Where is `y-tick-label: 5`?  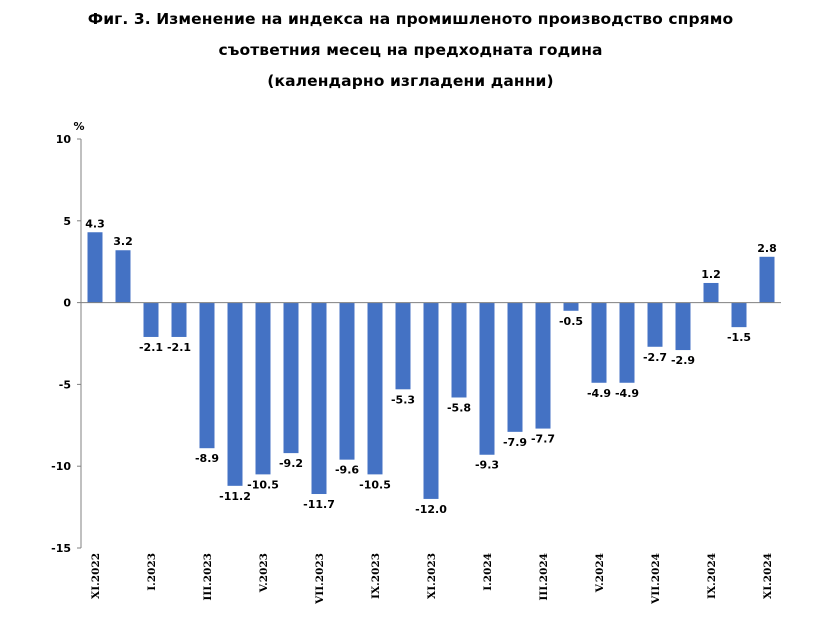
y-tick-label: 5 is located at coordinates (67, 221).